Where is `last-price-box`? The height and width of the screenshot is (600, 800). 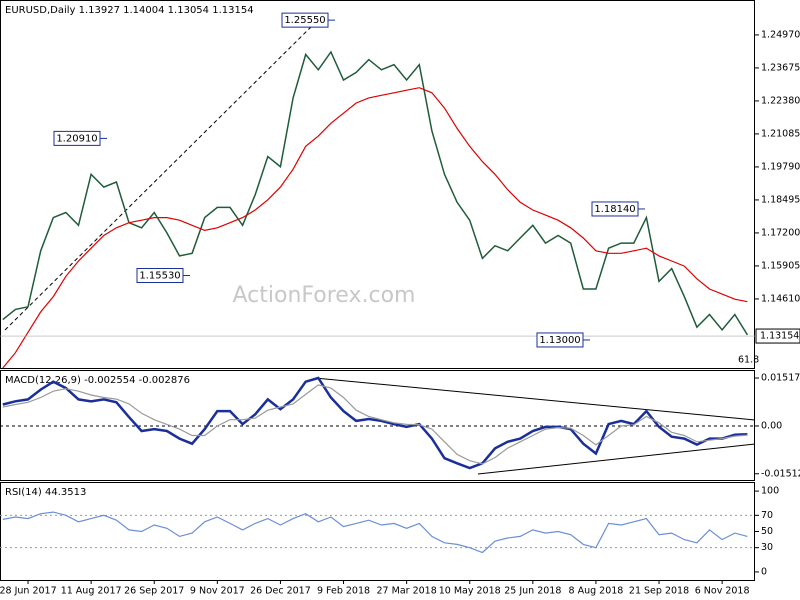 last-price-box is located at coordinates (777, 336).